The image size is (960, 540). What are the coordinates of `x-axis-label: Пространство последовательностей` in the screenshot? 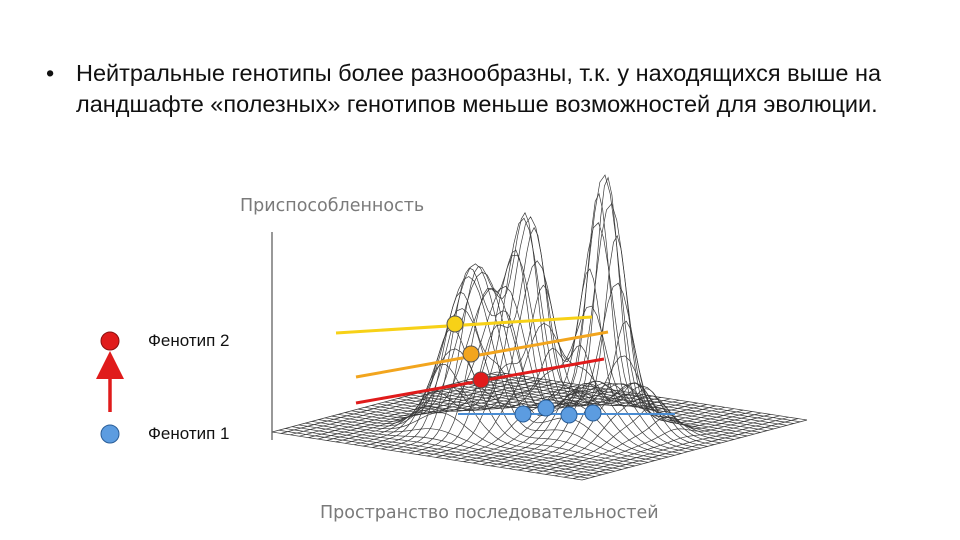 It's located at (489, 513).